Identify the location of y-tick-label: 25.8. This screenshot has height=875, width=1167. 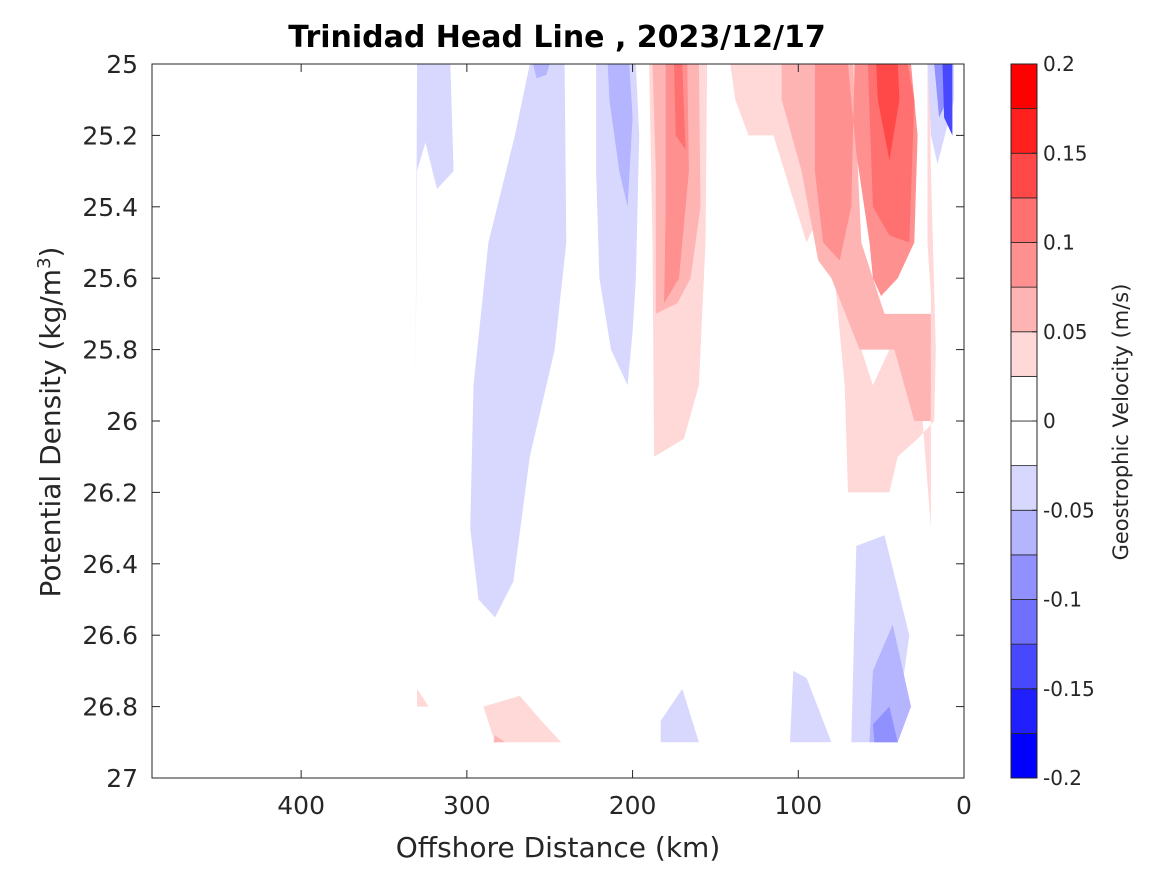
(110, 350).